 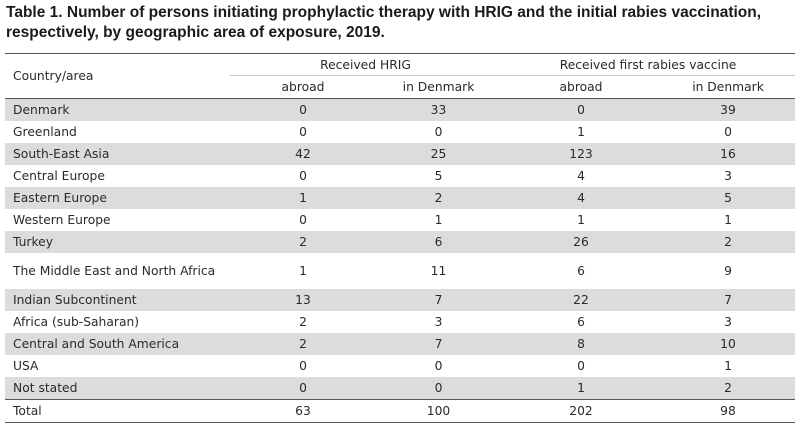 I want to click on table-row: Central Europe 0 5 4 3, so click(x=400, y=176).